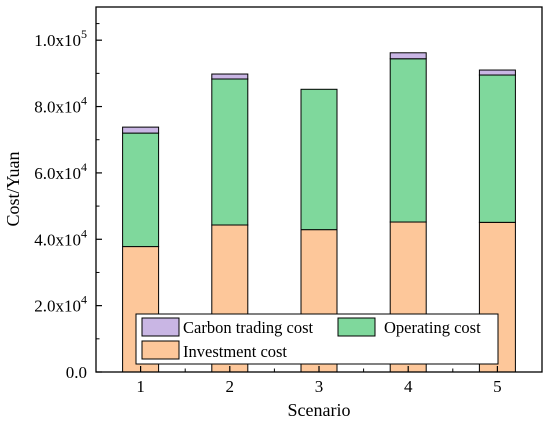 This screenshot has width=550, height=421. I want to click on x-tick-label: 1, so click(140, 386).